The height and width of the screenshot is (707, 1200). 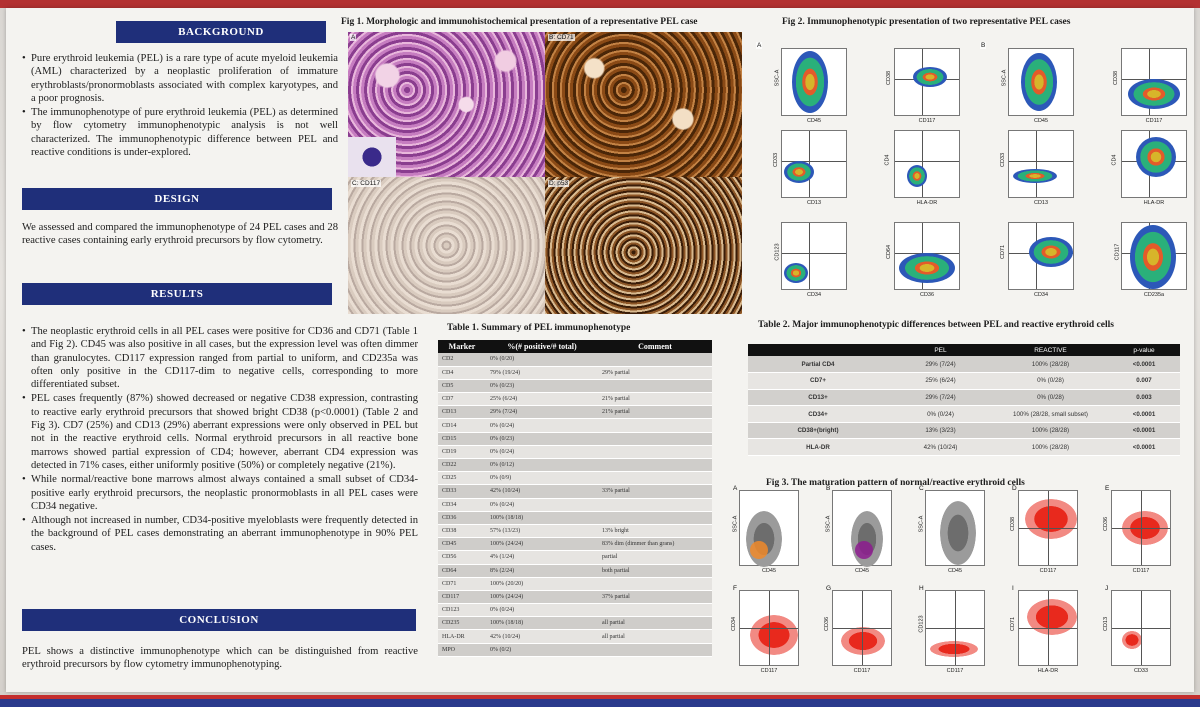 What do you see at coordinates (600, 701) in the screenshot?
I see `bottom-stripe` at bounding box center [600, 701].